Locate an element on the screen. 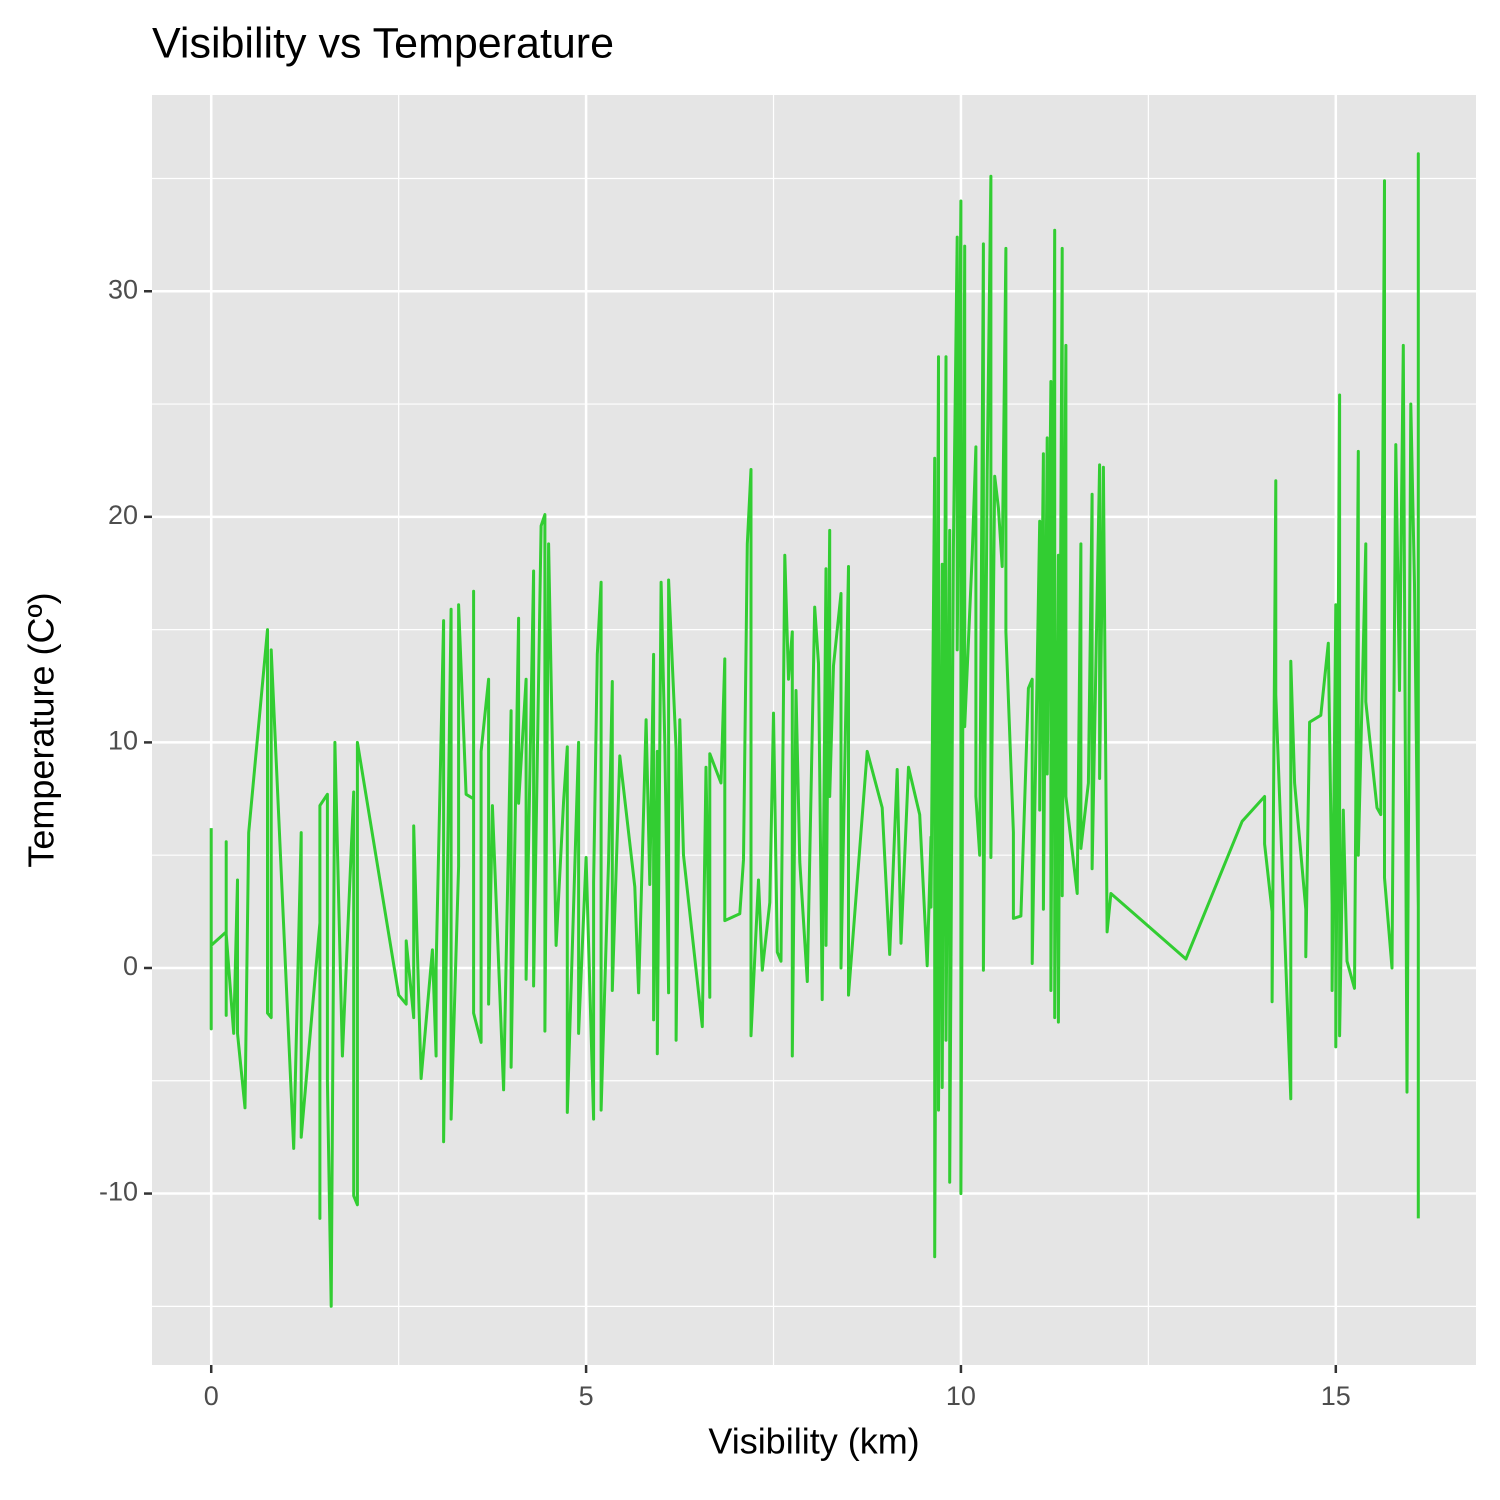 Image resolution: width=1500 pixels, height=1500 pixels. y-axis-title: Temperature (Cº) is located at coordinates (41, 729).